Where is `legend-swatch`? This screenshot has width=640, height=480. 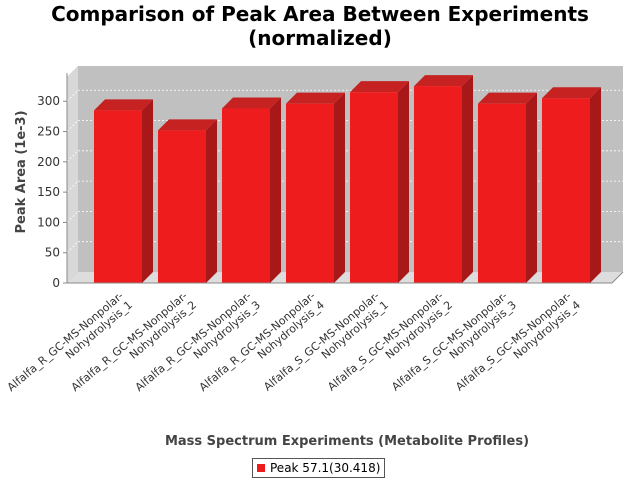
legend-swatch is located at coordinates (261, 468).